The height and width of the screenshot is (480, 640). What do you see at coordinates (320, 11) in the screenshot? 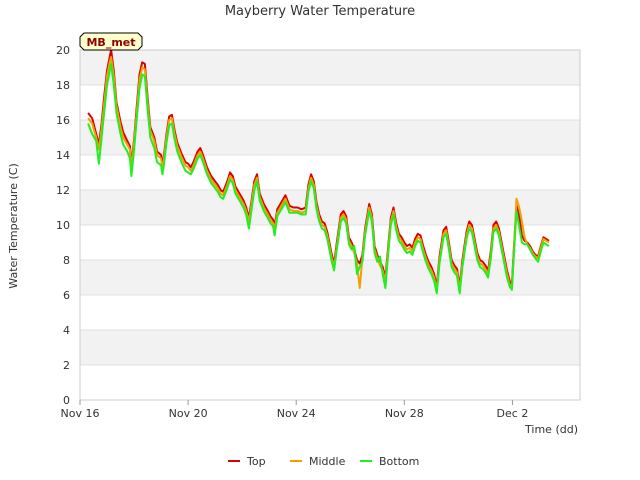
I see `chart-title: Mayberry Water Temperature` at bounding box center [320, 11].